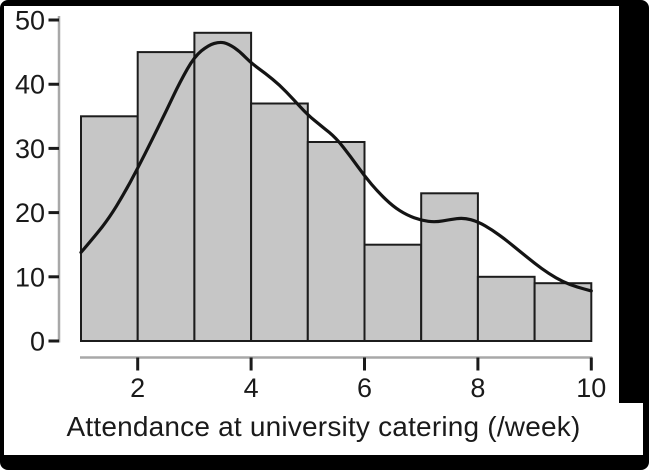 This screenshot has height=470, width=649. Describe the element at coordinates (30, 149) in the screenshot. I see `y-tick-label: 30` at that location.